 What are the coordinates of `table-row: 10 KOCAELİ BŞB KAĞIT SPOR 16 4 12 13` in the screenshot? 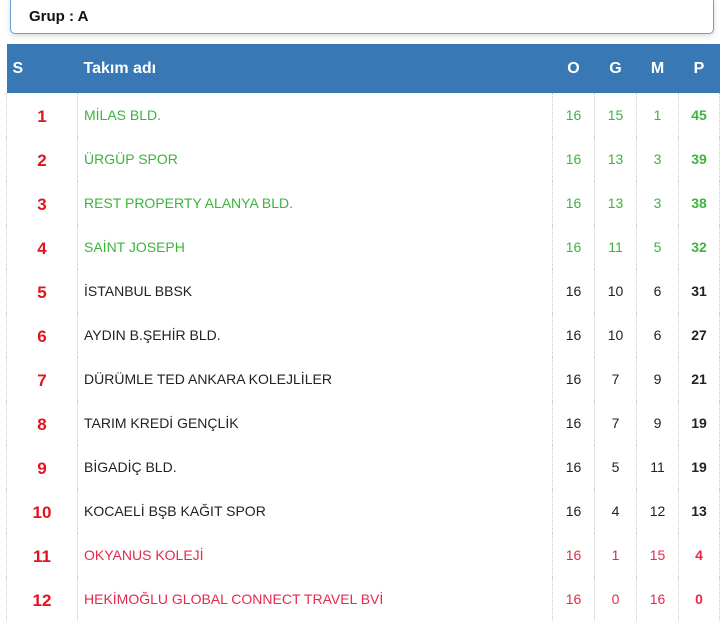 It's located at (363, 511).